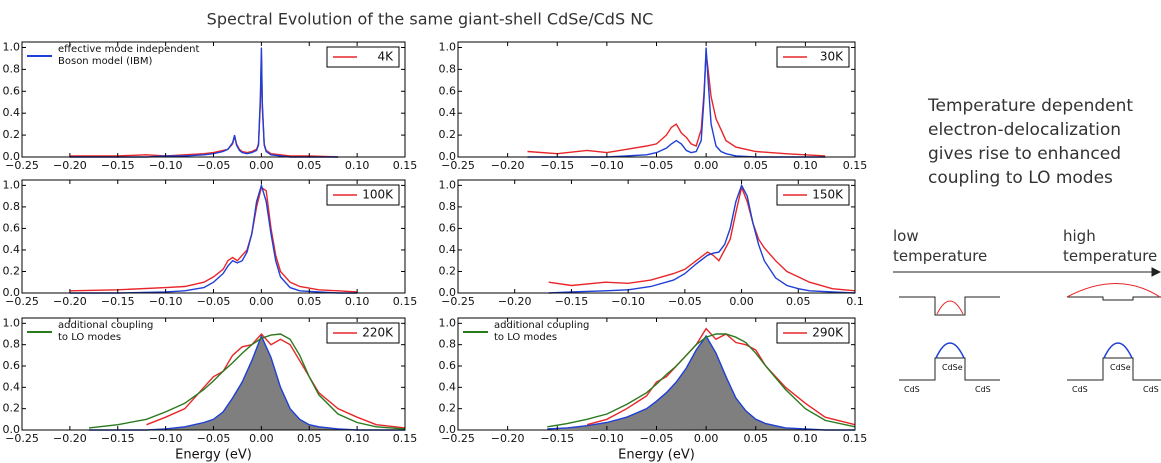 The width and height of the screenshot is (1161, 463). Describe the element at coordinates (828, 195) in the screenshot. I see `legend-label: 150K` at that location.